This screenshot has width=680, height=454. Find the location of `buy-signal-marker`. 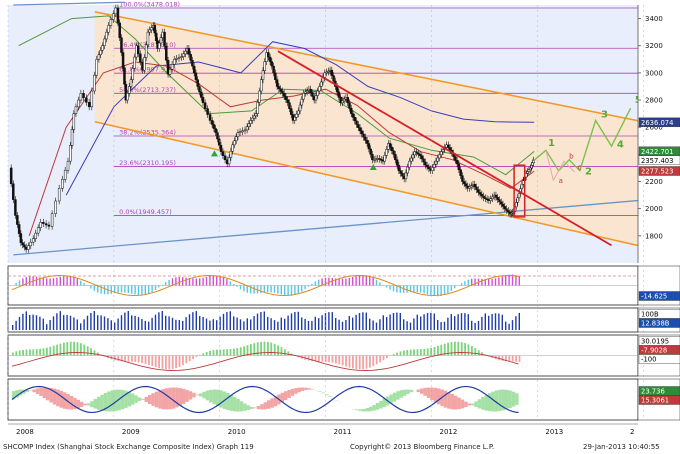

buy-signal-marker is located at coordinates (373, 166).